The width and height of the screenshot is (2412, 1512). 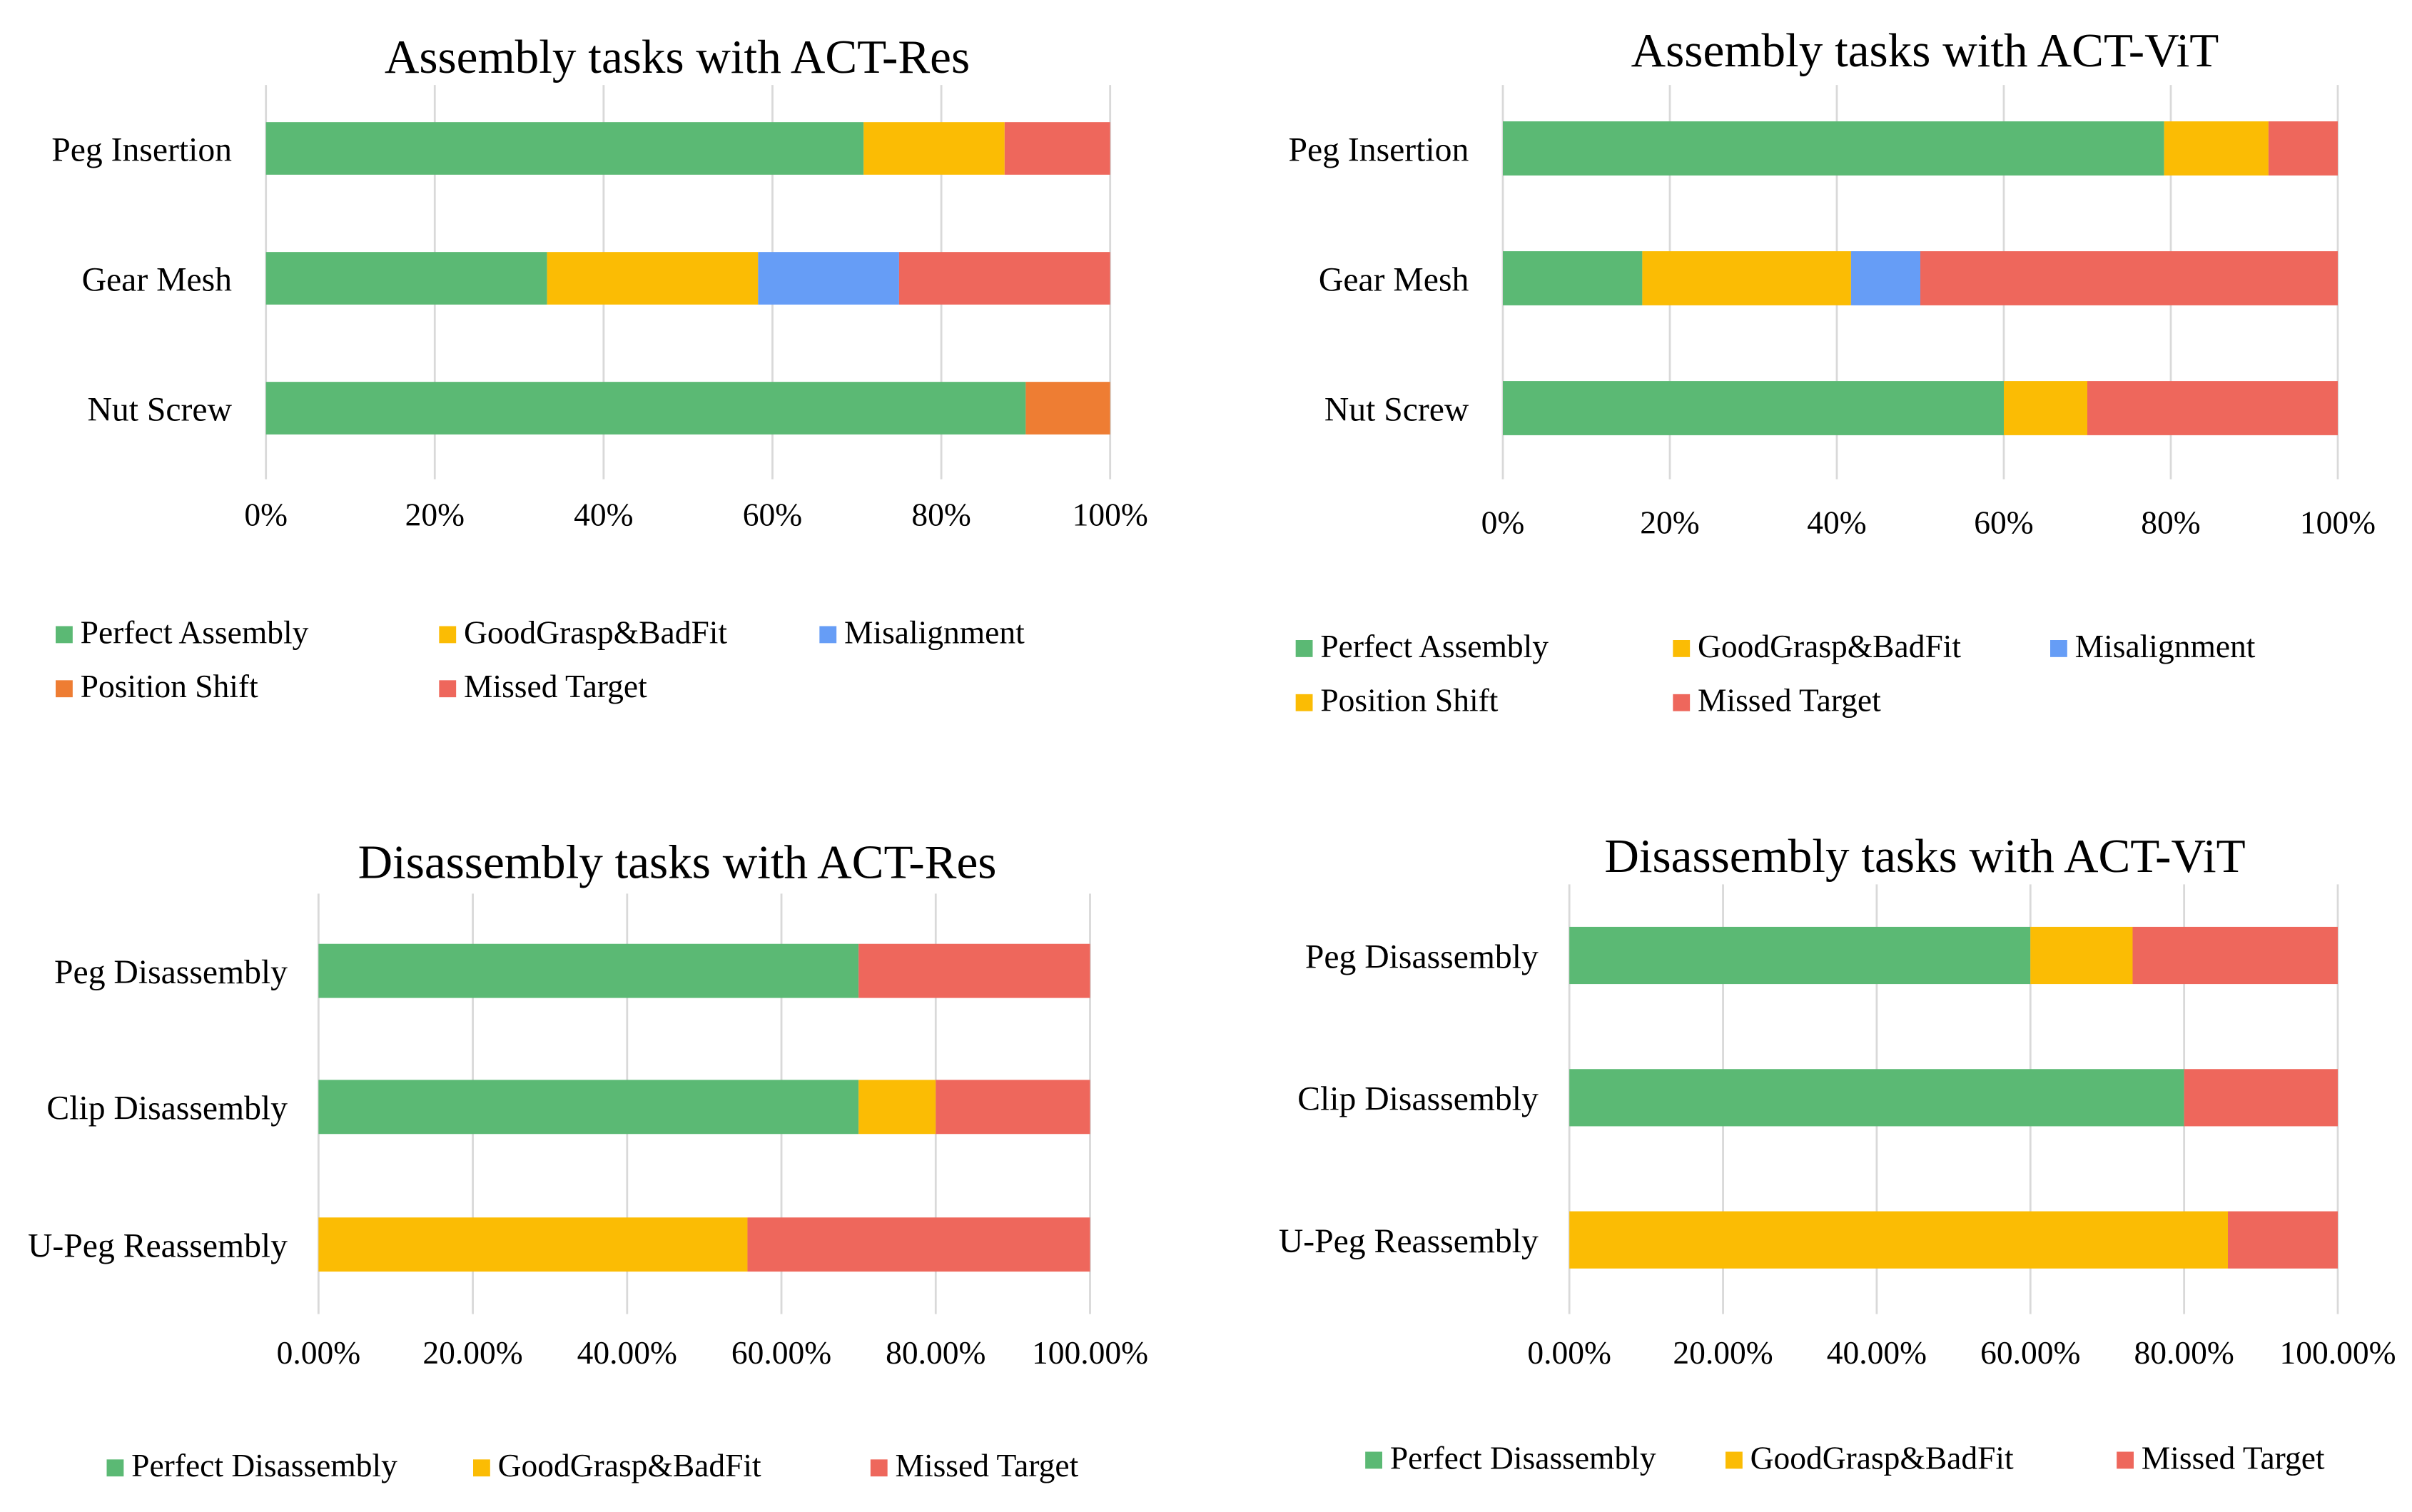 I want to click on bar-segment-position-shift, so click(x=1067, y=408).